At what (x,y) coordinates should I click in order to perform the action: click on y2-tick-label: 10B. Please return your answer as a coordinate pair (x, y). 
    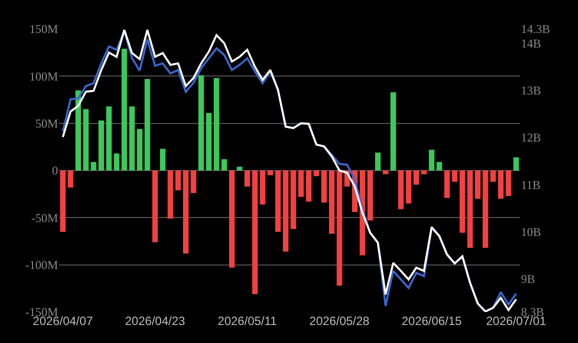
    Looking at the image, I should click on (531, 232).